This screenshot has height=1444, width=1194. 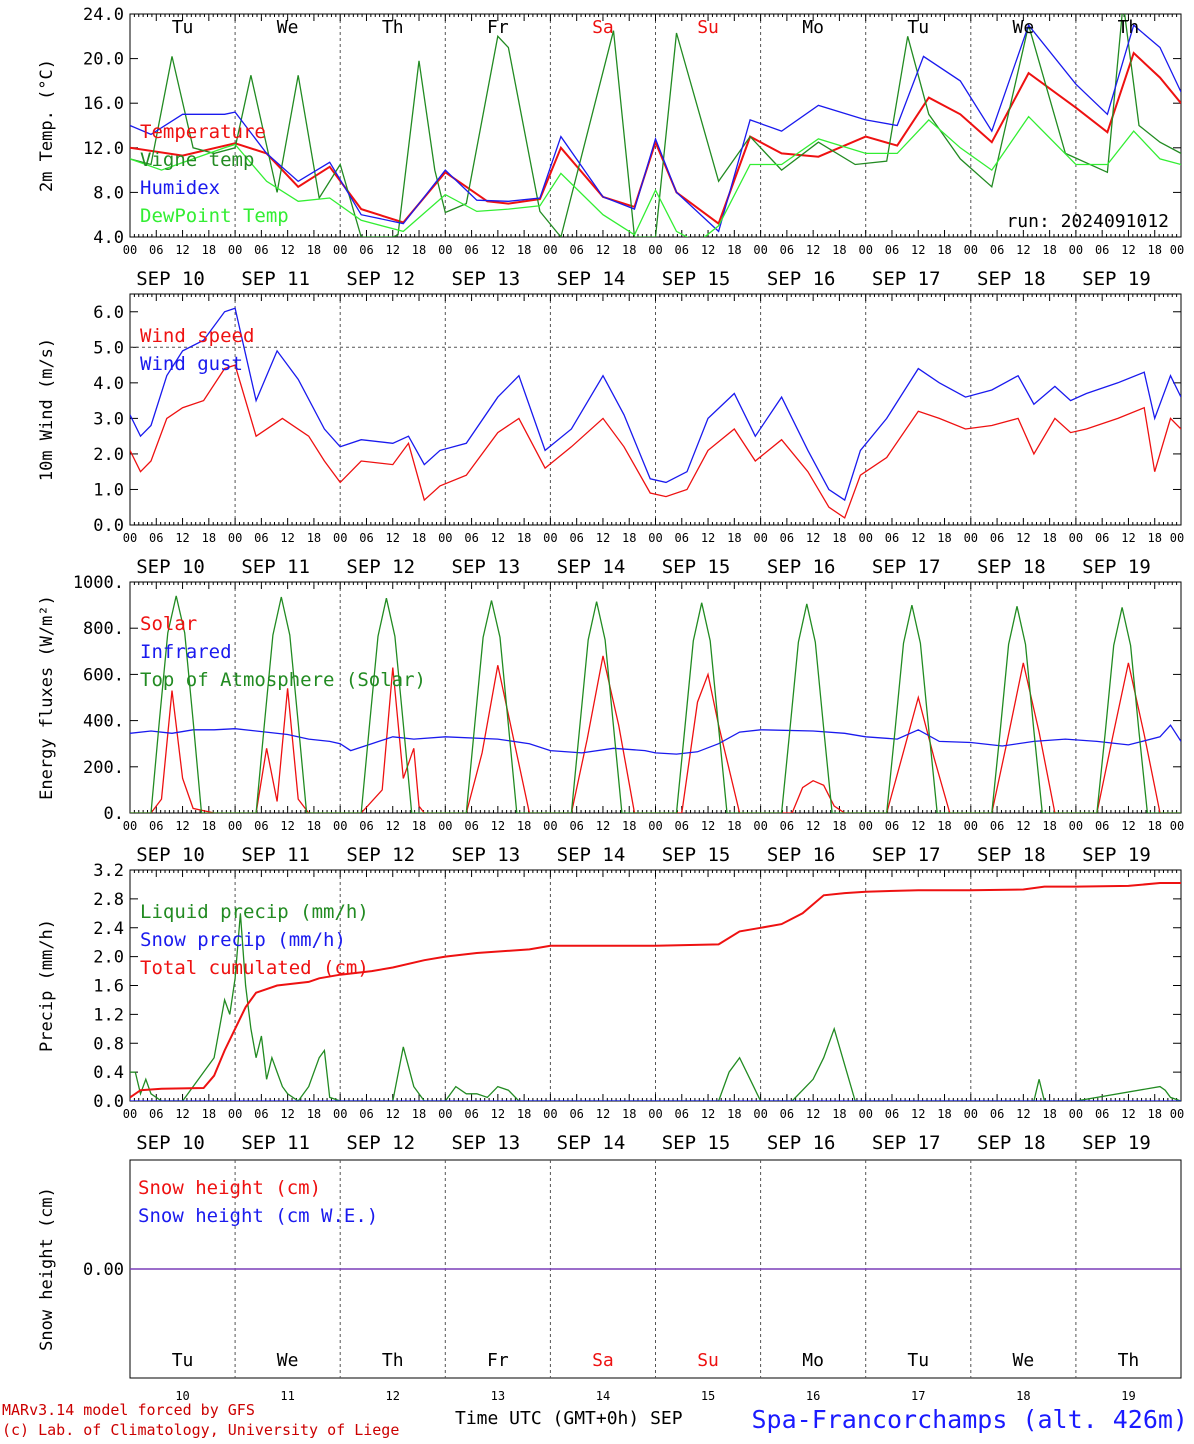 I want to click on day-number: 11, so click(x=287, y=1396).